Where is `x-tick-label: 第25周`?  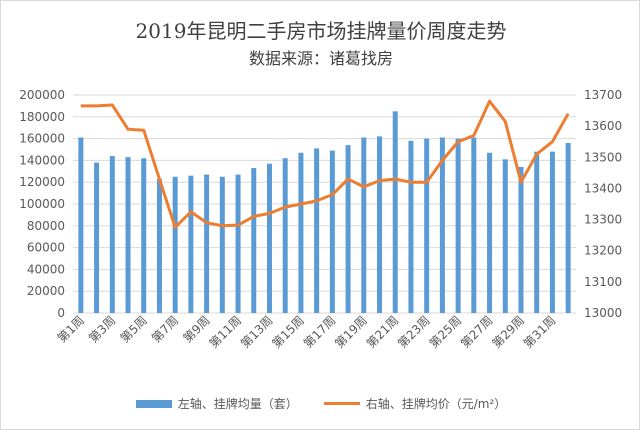
x-tick-label: 第25周 is located at coordinates (446, 332).